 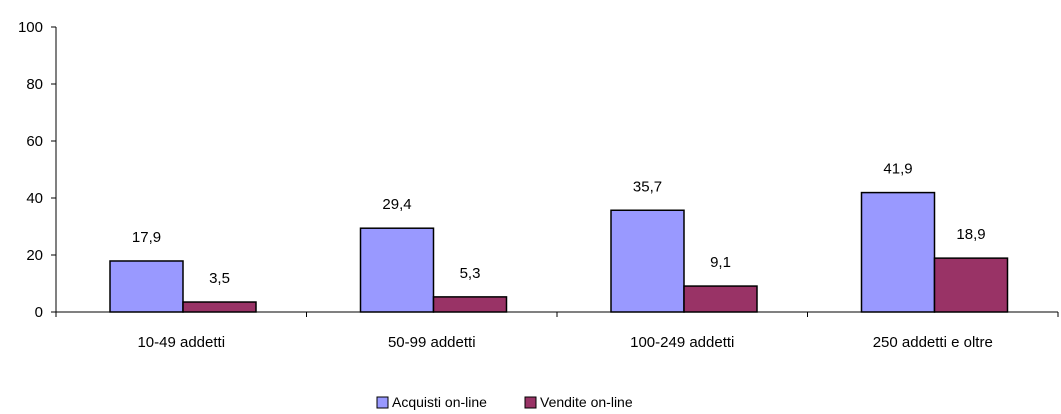 I want to click on y-tick-label: 60, so click(x=34, y=141).